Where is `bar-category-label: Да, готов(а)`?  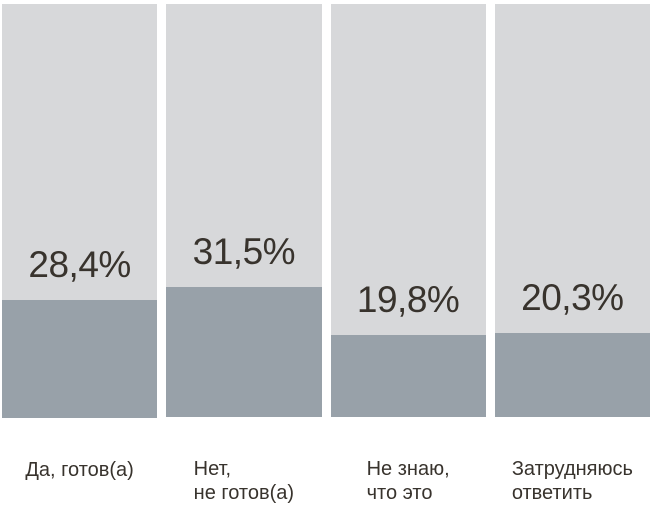 bar-category-label: Да, готов(а) is located at coordinates (79, 470).